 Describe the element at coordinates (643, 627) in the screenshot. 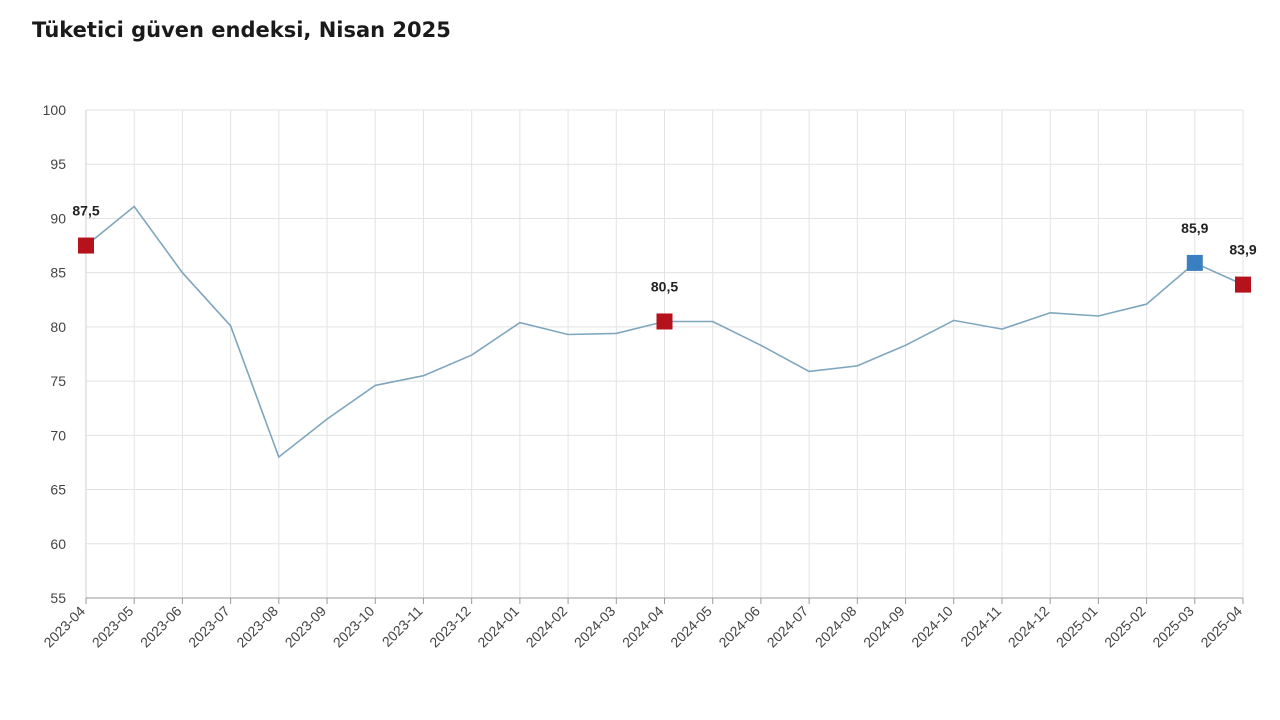

I see `x-tick-label: 2024-04` at that location.